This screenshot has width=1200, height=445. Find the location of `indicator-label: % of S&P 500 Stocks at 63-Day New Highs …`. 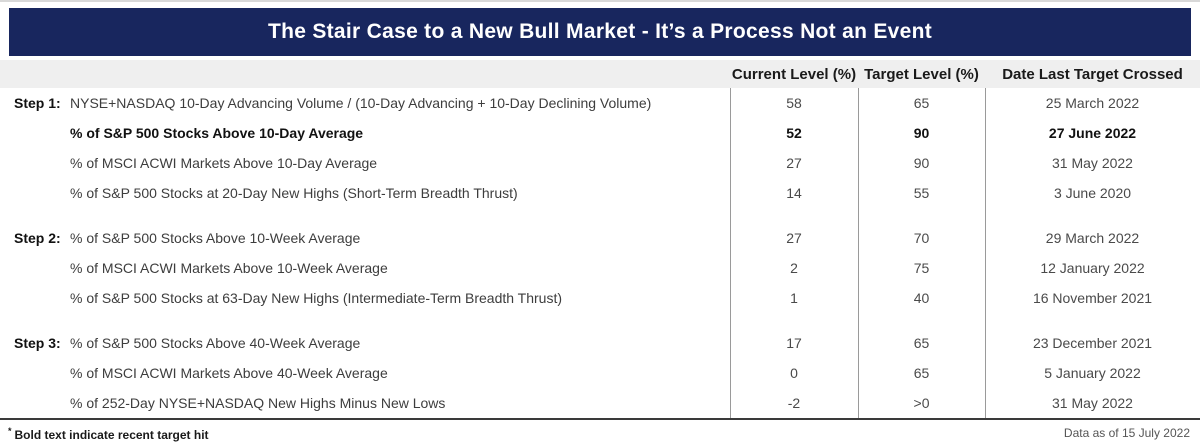

indicator-label: % of S&P 500 Stocks at 63-Day New Highs … is located at coordinates (316, 298).